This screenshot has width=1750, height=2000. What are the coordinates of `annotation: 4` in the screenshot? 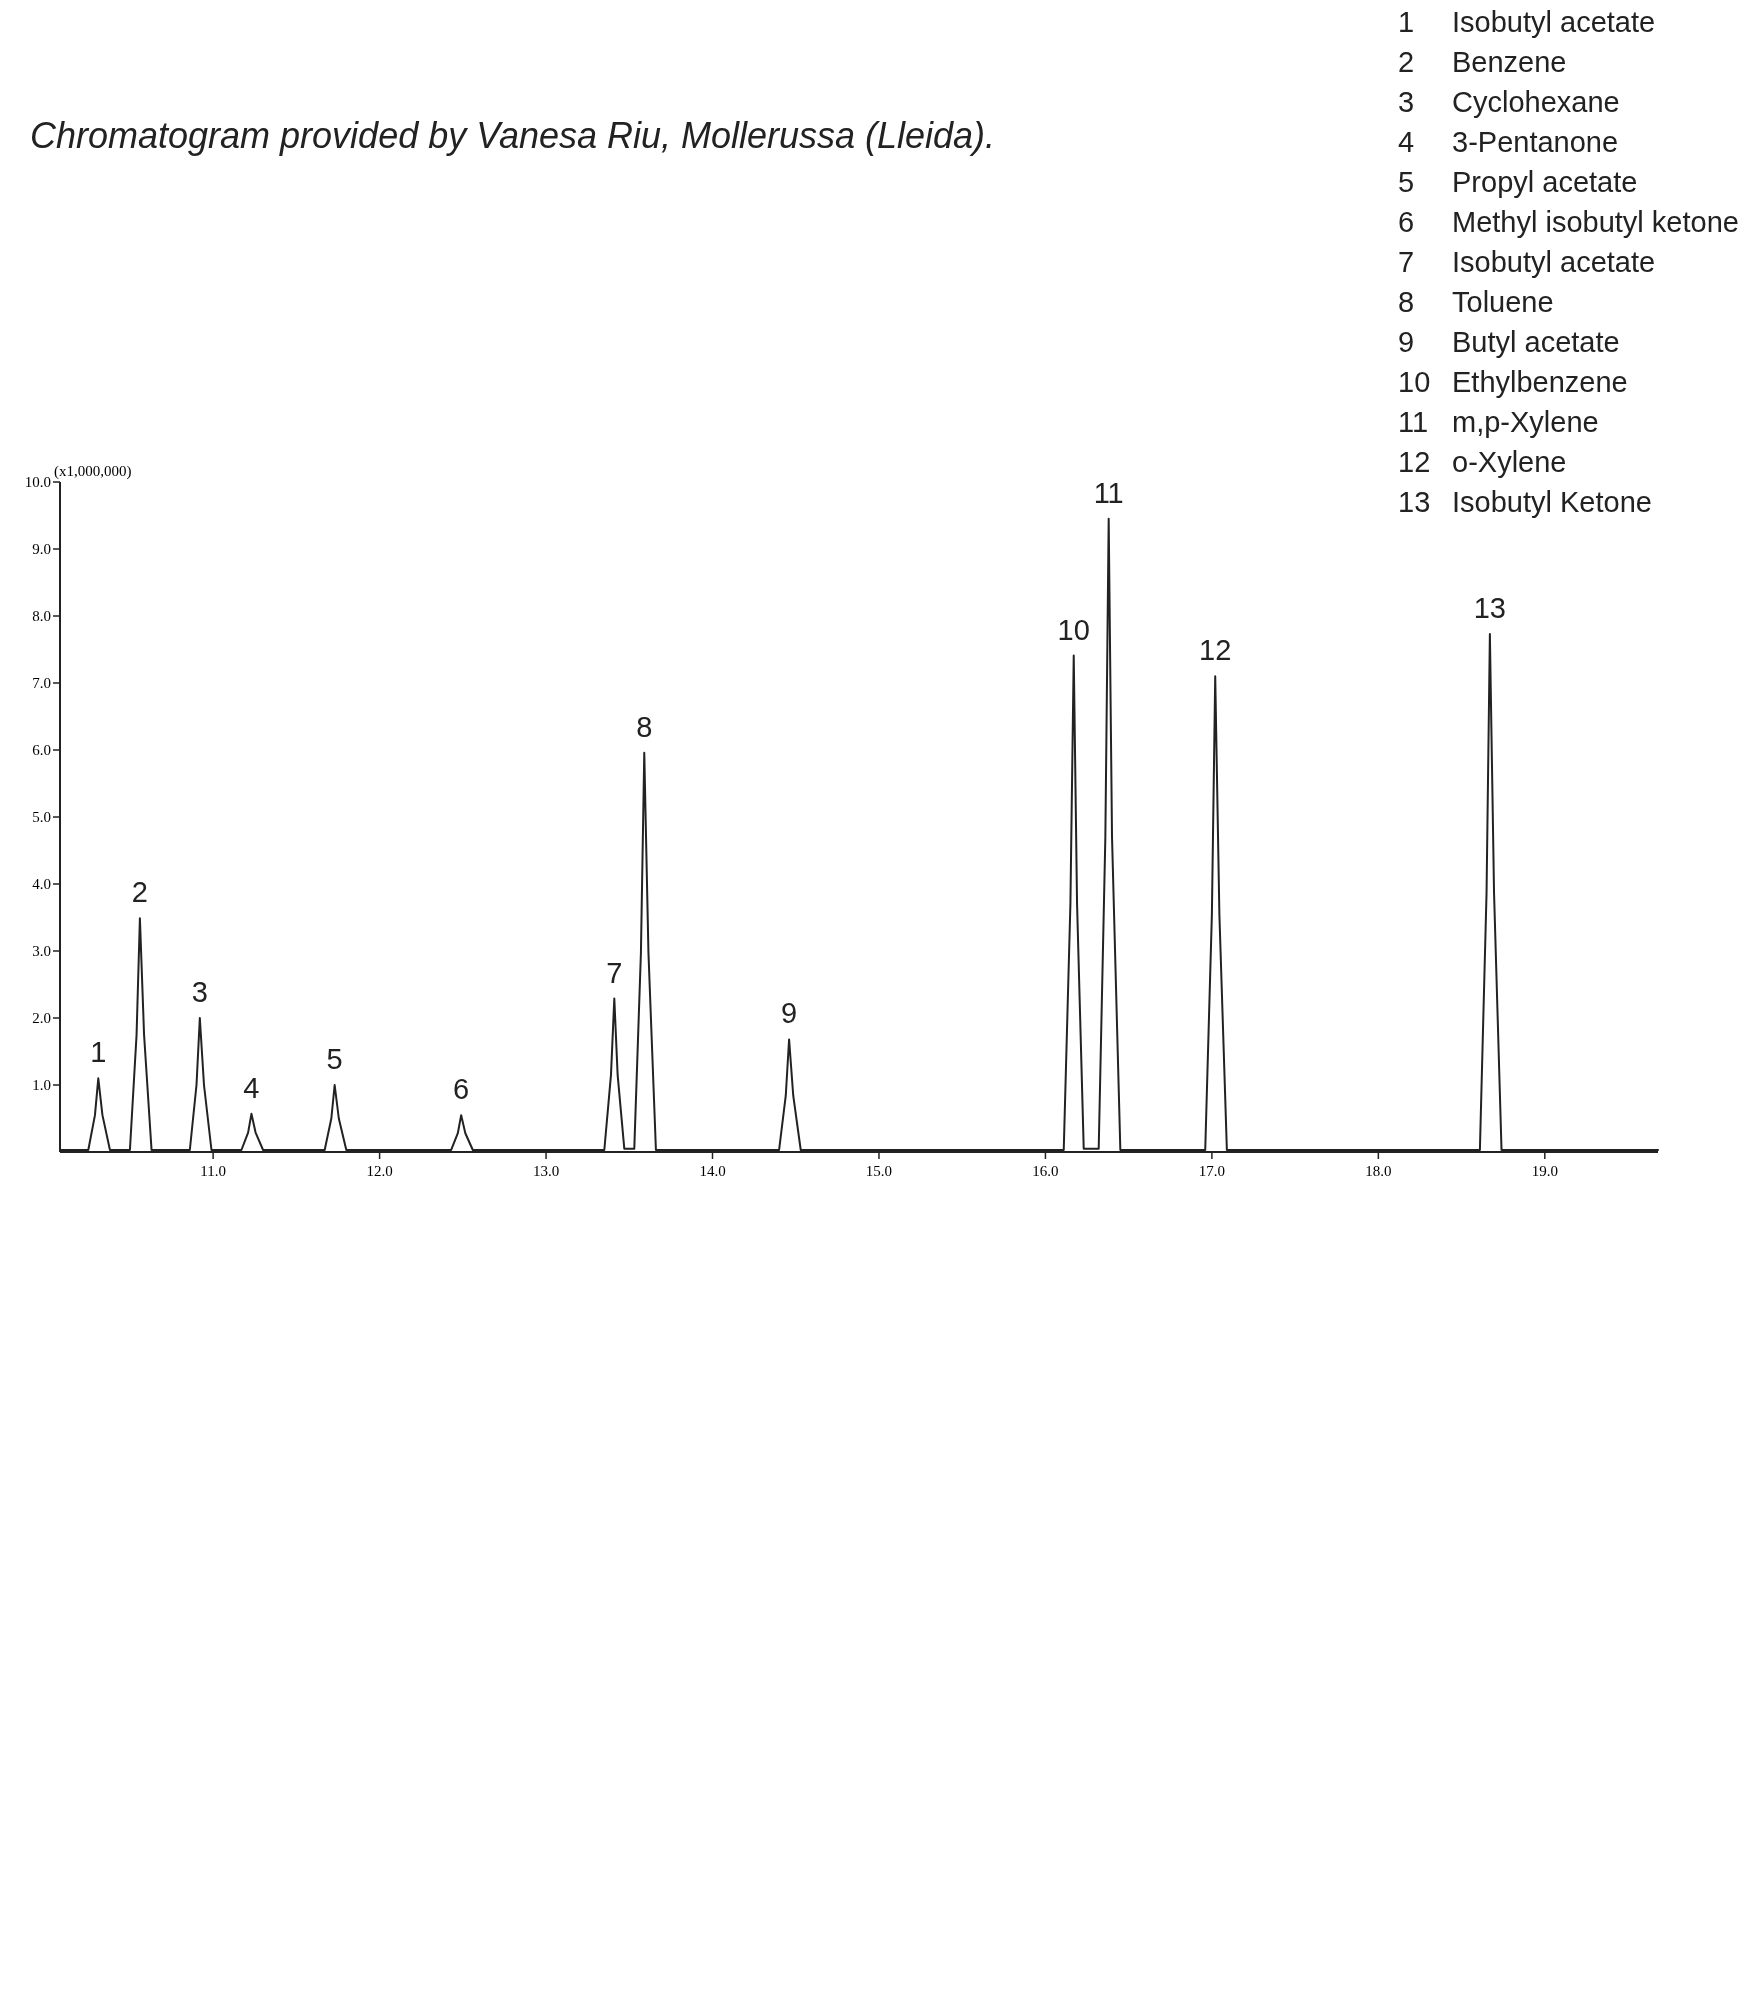 It's located at (251, 1087).